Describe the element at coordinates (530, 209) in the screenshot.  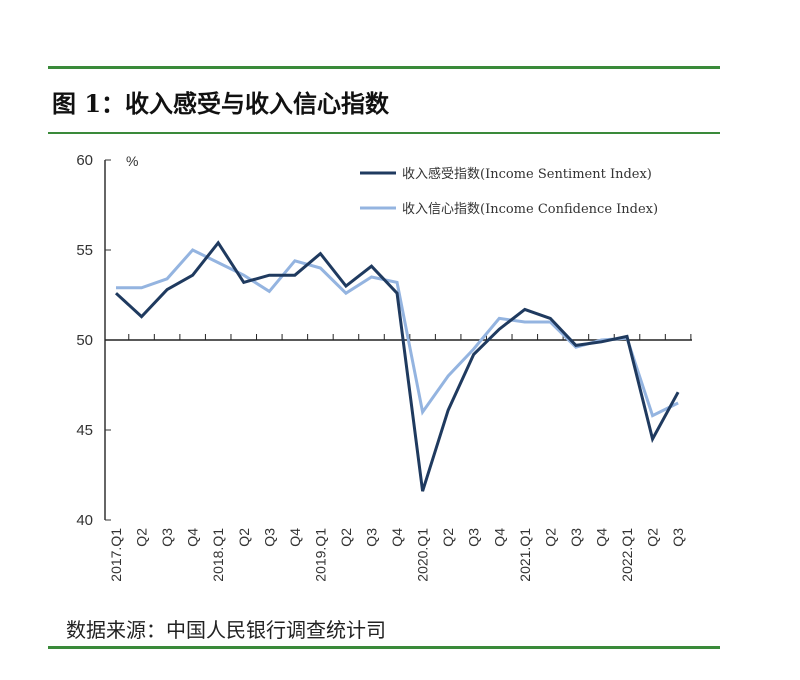
I see `legend-label: 收入信心指数(Income Confidence Index)` at that location.